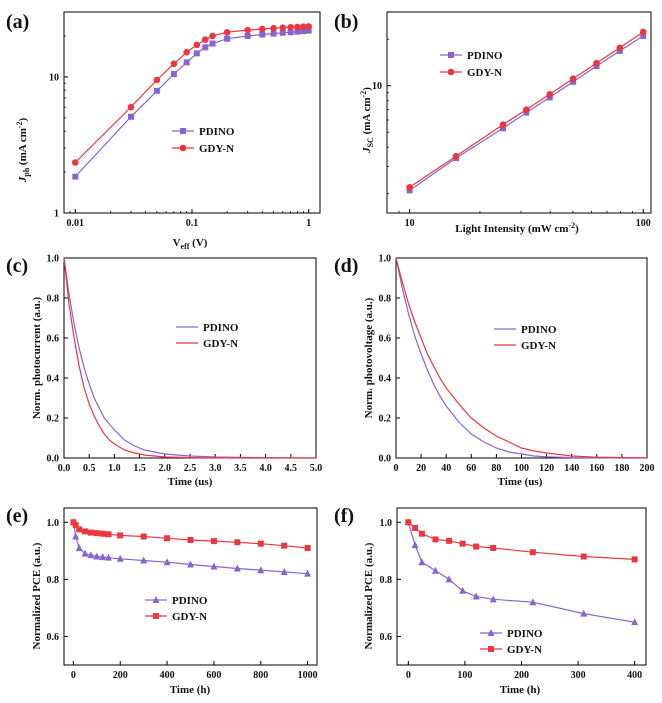 The height and width of the screenshot is (703, 662). What do you see at coordinates (156, 616) in the screenshot?
I see `panel-e-legend-gdy-n-marker` at bounding box center [156, 616].